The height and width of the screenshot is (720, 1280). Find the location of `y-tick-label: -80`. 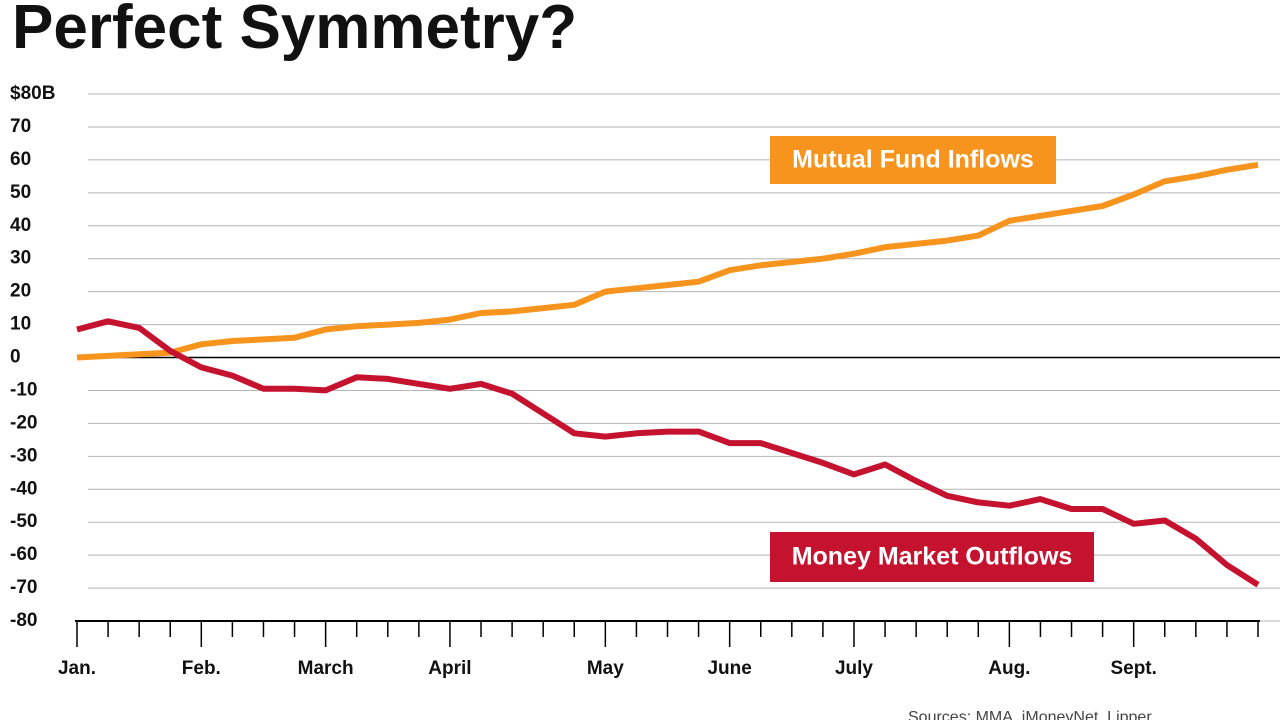

y-tick-label: -80 is located at coordinates (23, 620).